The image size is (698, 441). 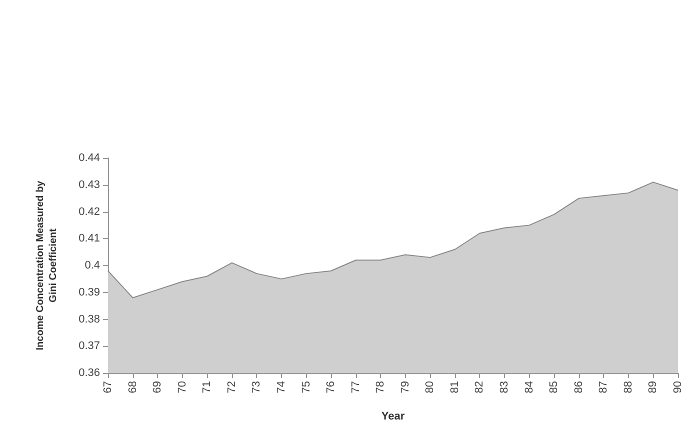 I want to click on x-tick-label: 83, so click(x=504, y=387).